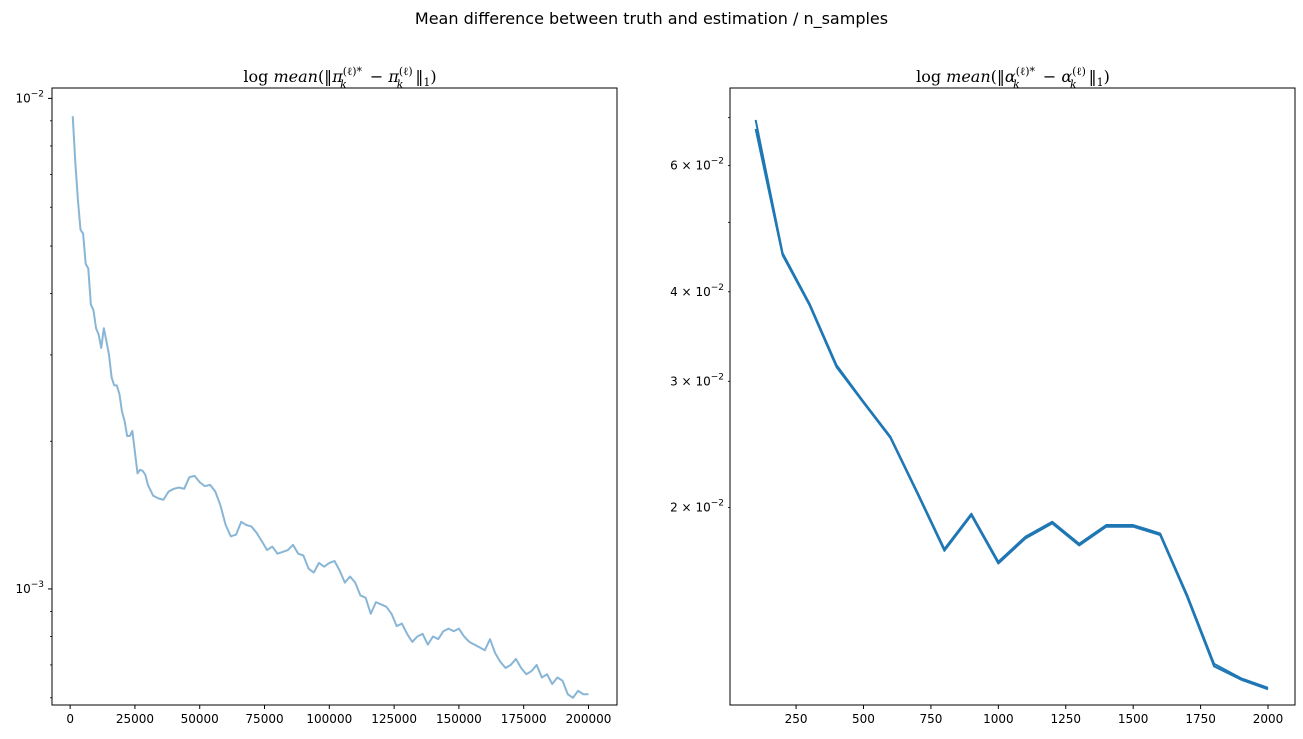 The width and height of the screenshot is (1303, 739). Describe the element at coordinates (459, 719) in the screenshot. I see `x-tick-label: 150000` at that location.